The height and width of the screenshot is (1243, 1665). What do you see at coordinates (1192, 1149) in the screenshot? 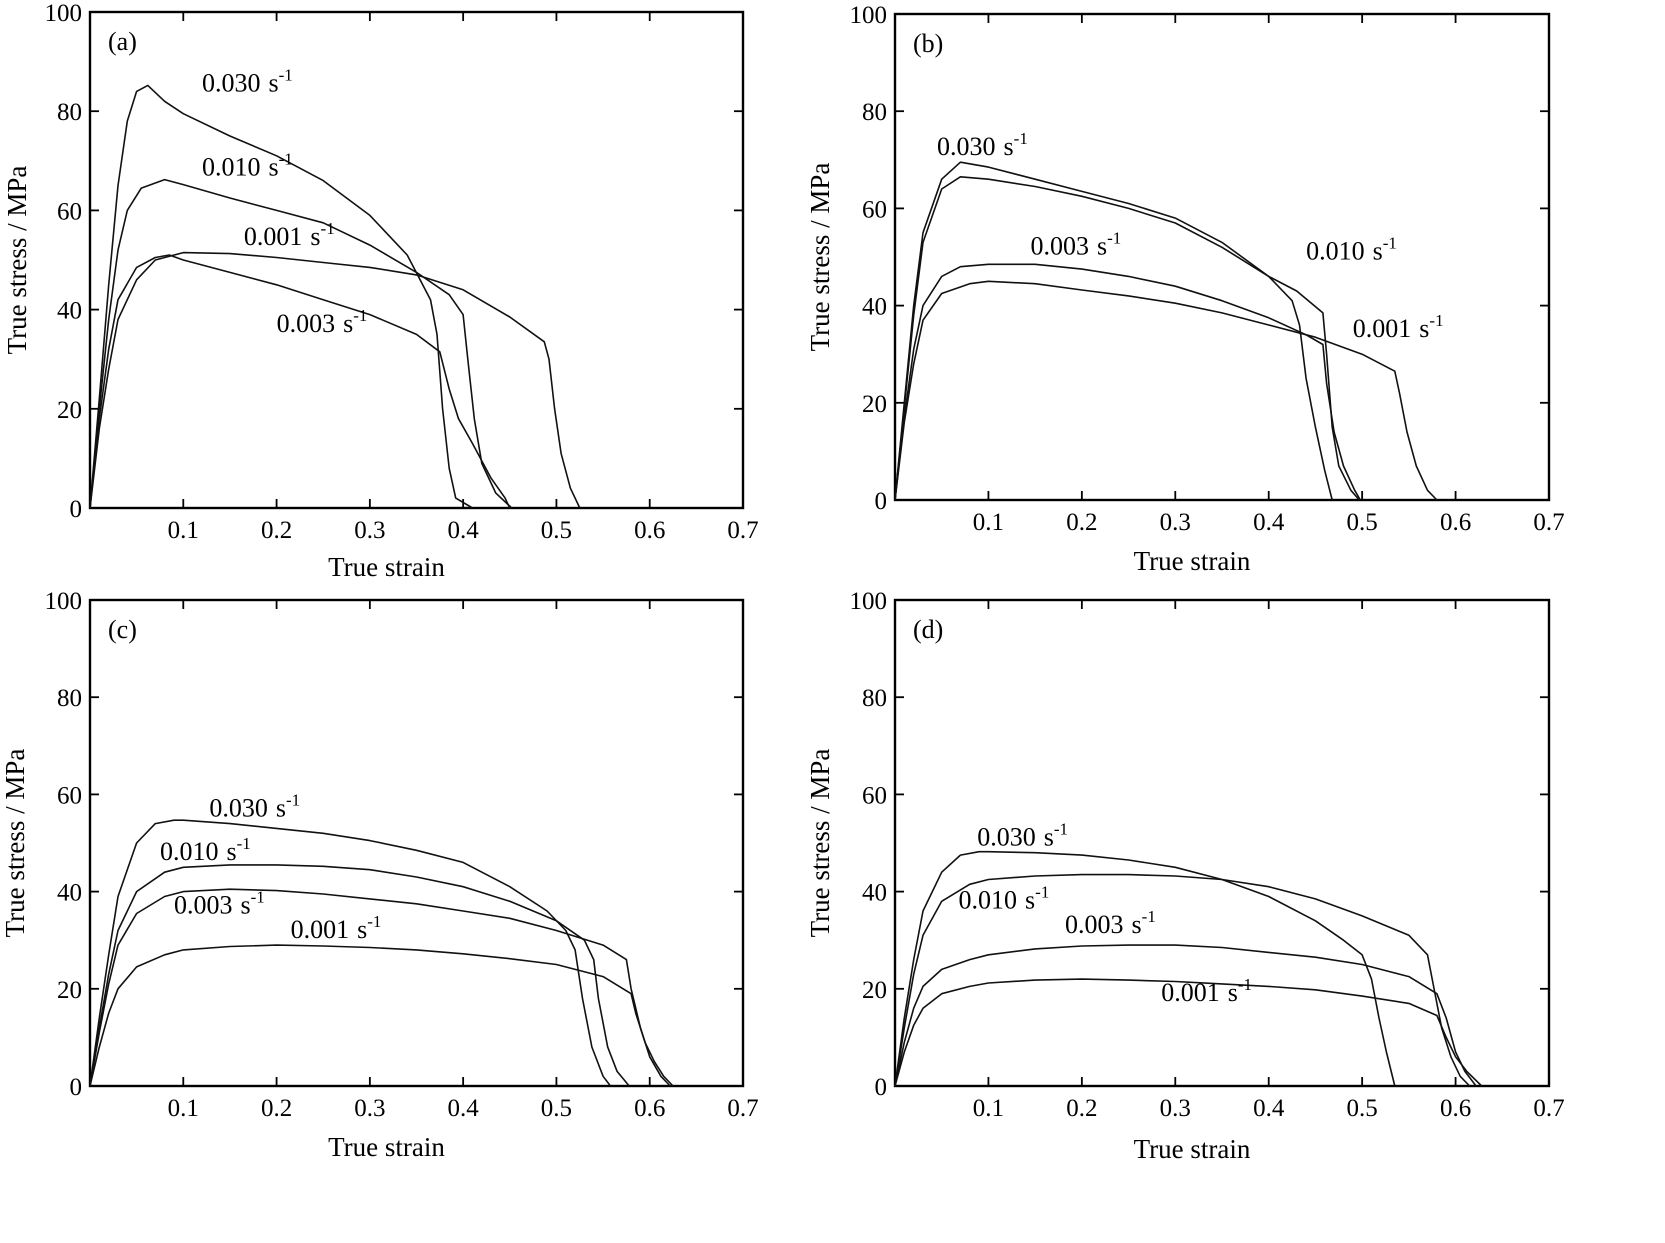
I see `x-axis-label: True strain` at bounding box center [1192, 1149].